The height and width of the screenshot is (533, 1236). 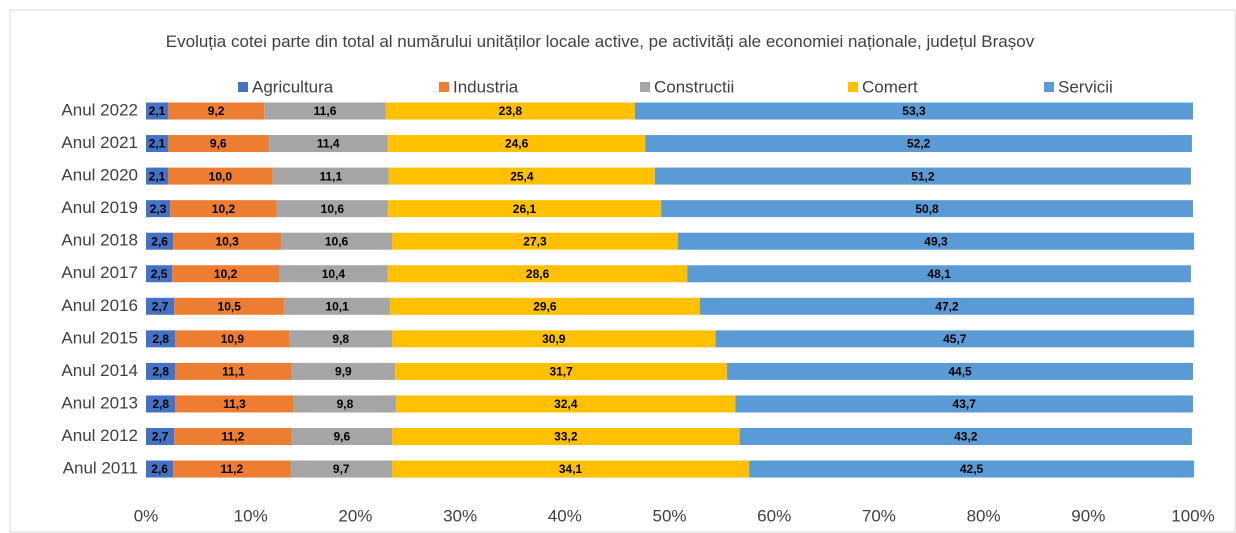 I want to click on x-tick-label: 20%, so click(x=355, y=515).